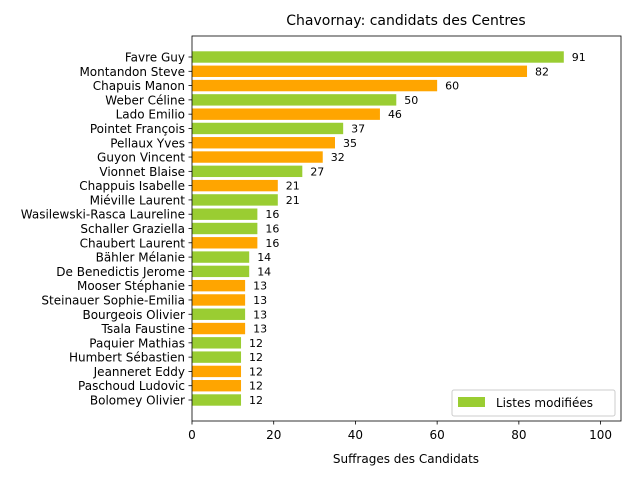 The height and width of the screenshot is (480, 640). What do you see at coordinates (452, 86) in the screenshot?
I see `value-label: 60` at bounding box center [452, 86].